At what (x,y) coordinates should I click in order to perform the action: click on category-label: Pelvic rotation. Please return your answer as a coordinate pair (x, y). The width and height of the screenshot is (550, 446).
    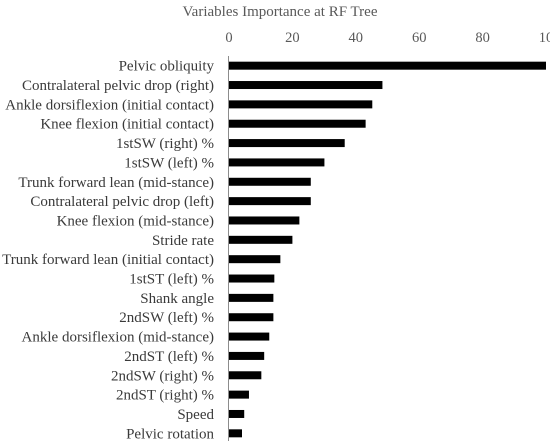
    Looking at the image, I should click on (170, 434).